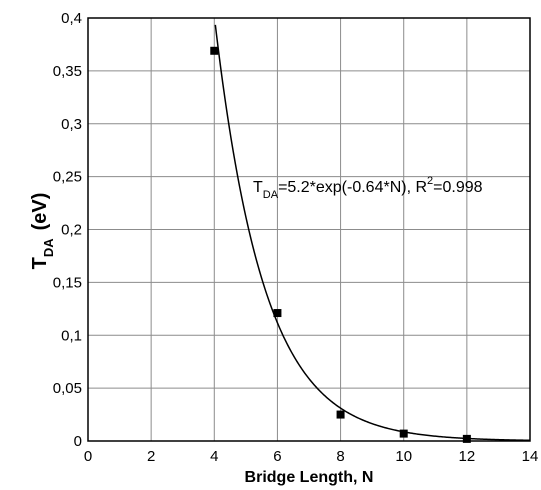 The height and width of the screenshot is (490, 541). What do you see at coordinates (71, 18) in the screenshot?
I see `y-tick-label: 0,4` at bounding box center [71, 18].